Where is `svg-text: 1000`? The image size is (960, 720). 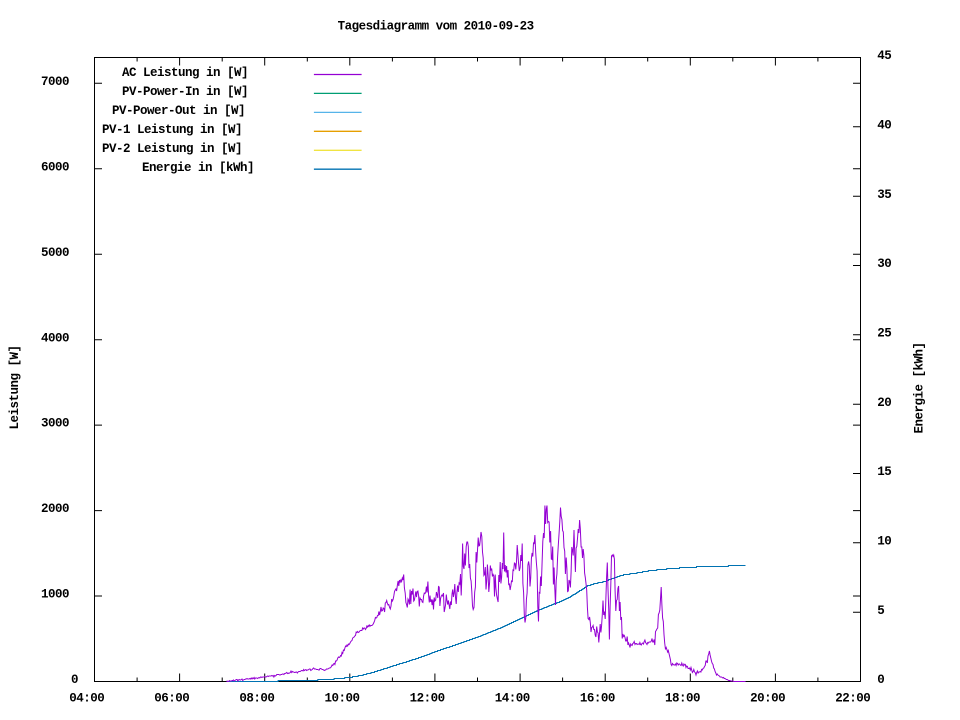
svg-text: 1000 is located at coordinates (55, 595).